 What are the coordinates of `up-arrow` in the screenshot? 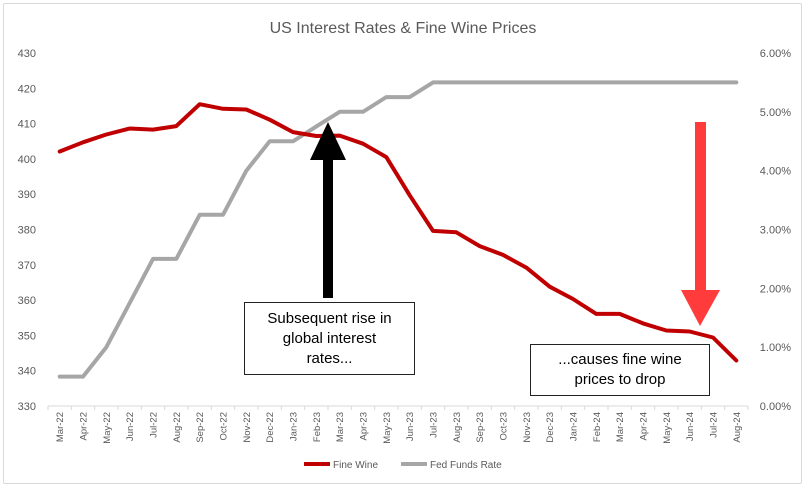 It's located at (328, 210).